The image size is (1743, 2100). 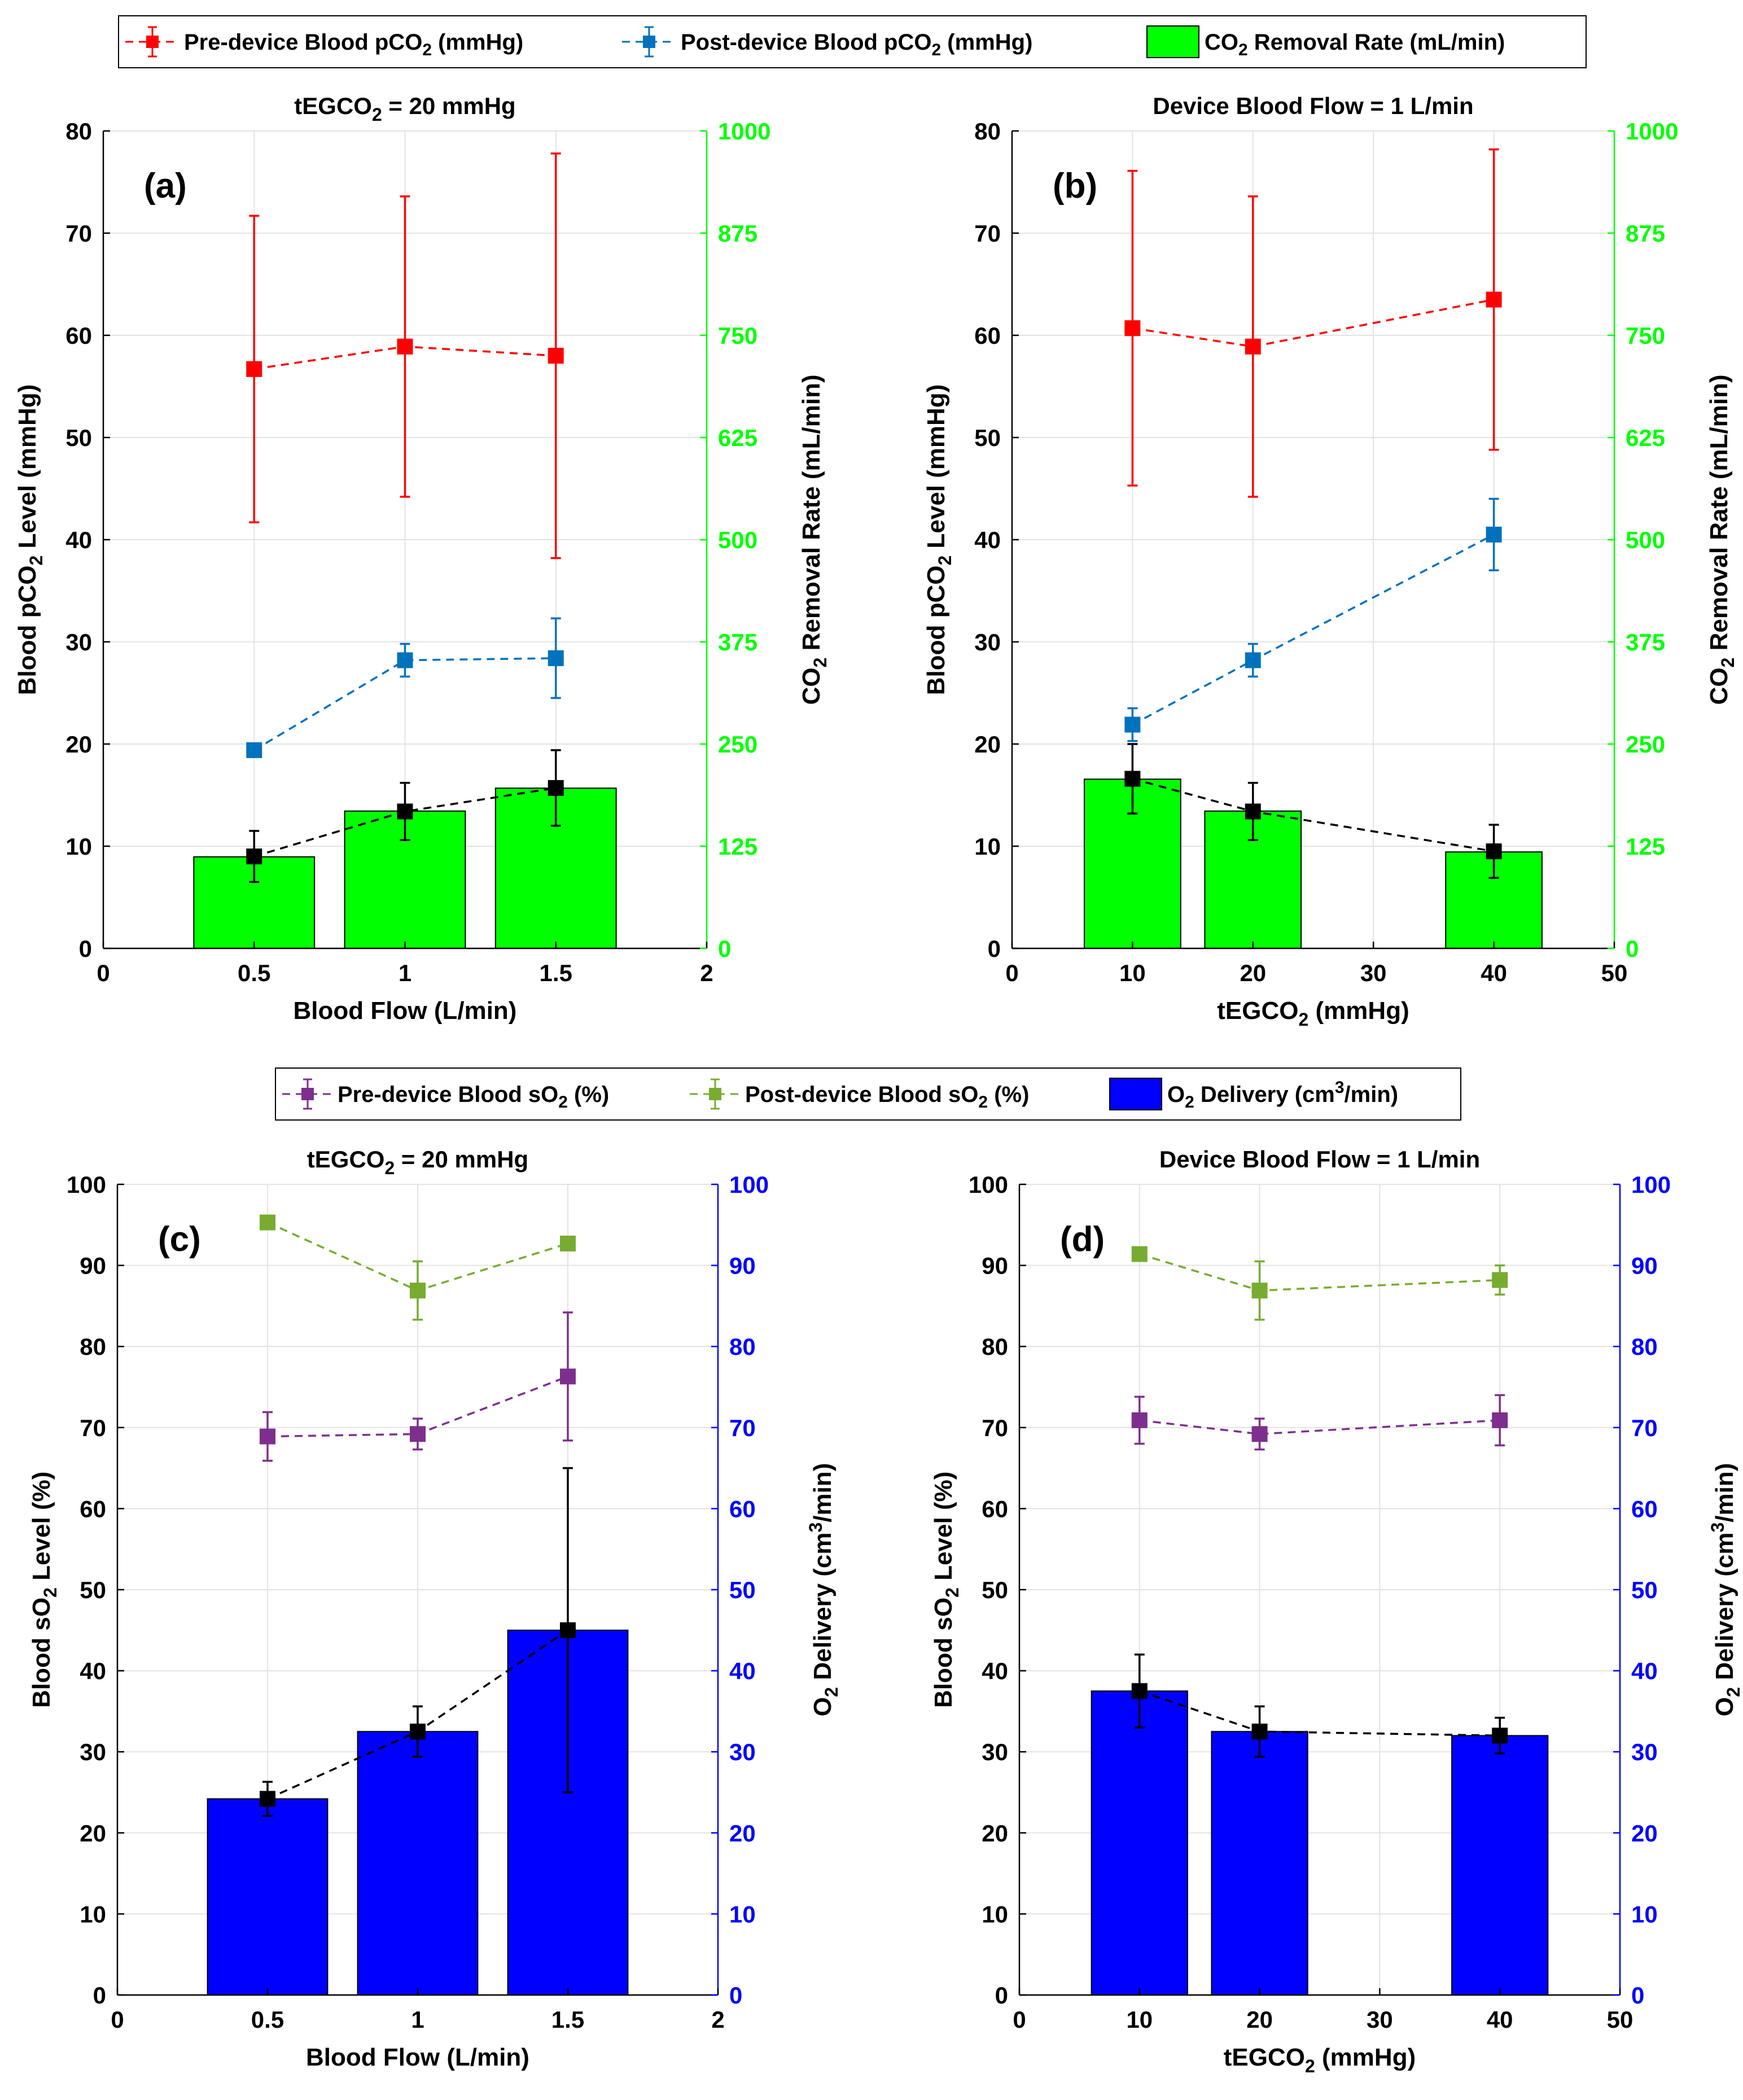 What do you see at coordinates (85, 948) in the screenshot?
I see `y-tick-label: 0` at bounding box center [85, 948].